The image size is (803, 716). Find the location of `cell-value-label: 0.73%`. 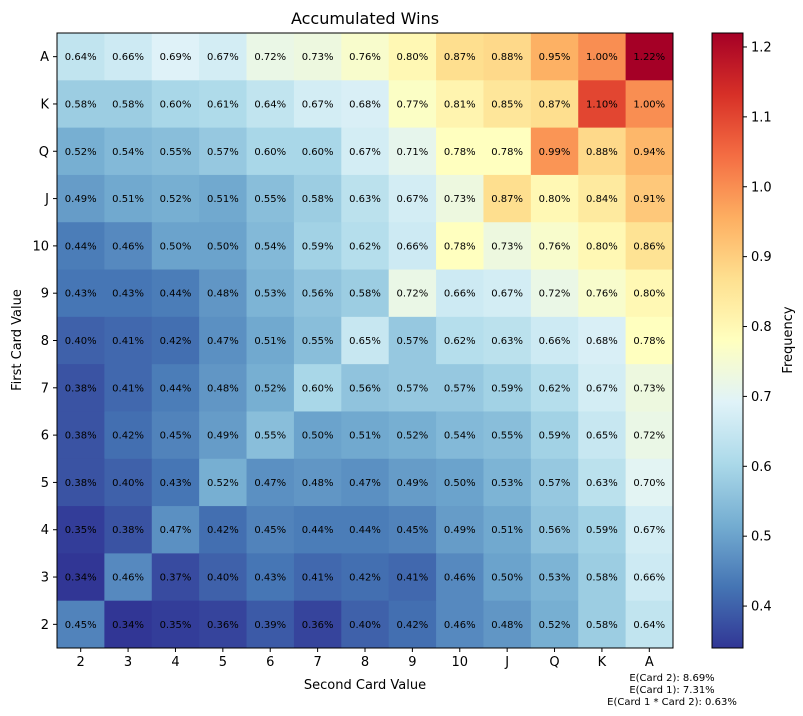

cell-value-label: 0.73% is located at coordinates (507, 246).